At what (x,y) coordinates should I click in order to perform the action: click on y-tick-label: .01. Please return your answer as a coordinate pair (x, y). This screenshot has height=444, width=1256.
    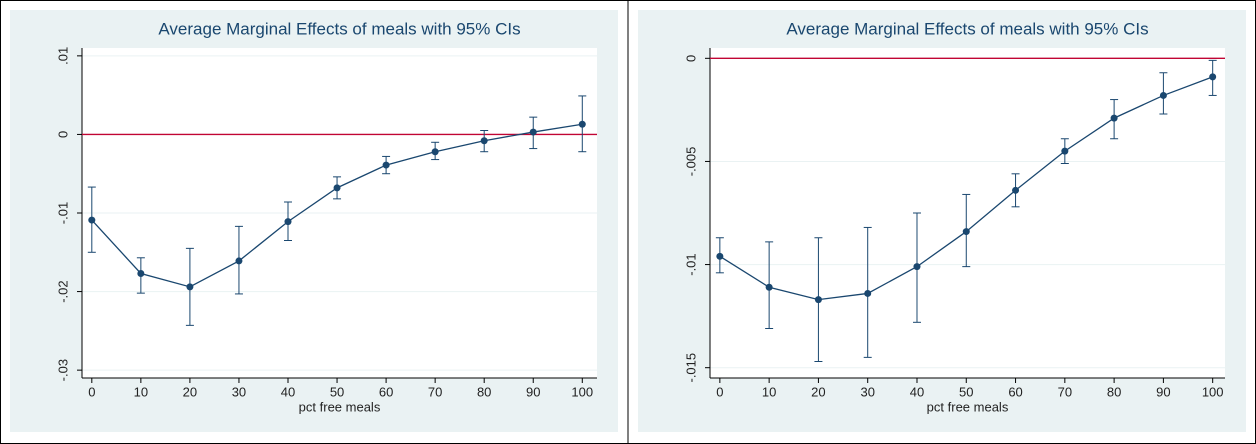
    Looking at the image, I should click on (62, 56).